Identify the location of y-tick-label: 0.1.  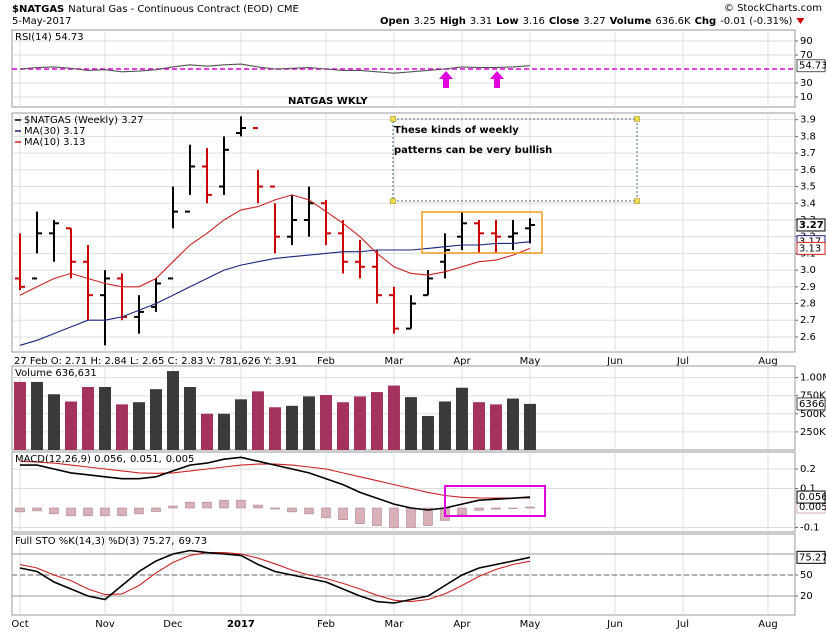
(808, 488).